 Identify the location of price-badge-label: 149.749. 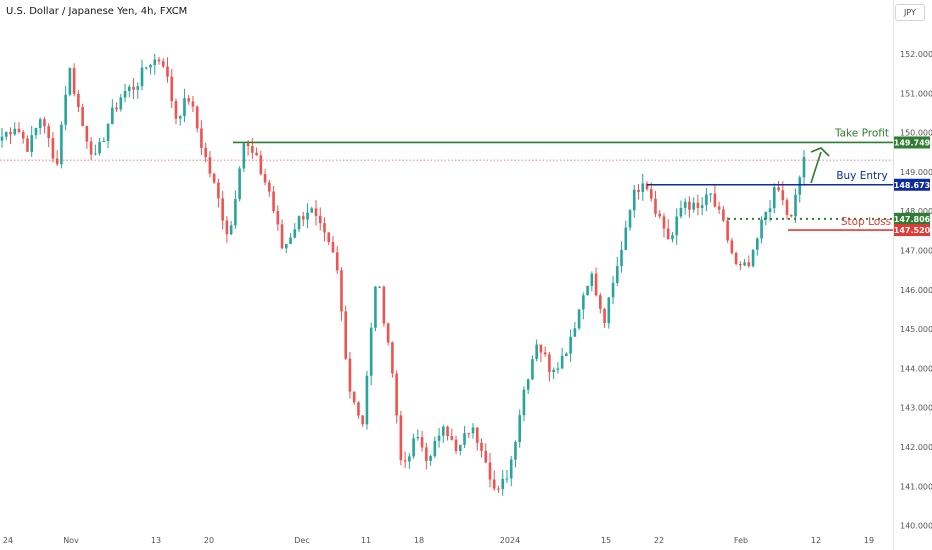
(912, 142).